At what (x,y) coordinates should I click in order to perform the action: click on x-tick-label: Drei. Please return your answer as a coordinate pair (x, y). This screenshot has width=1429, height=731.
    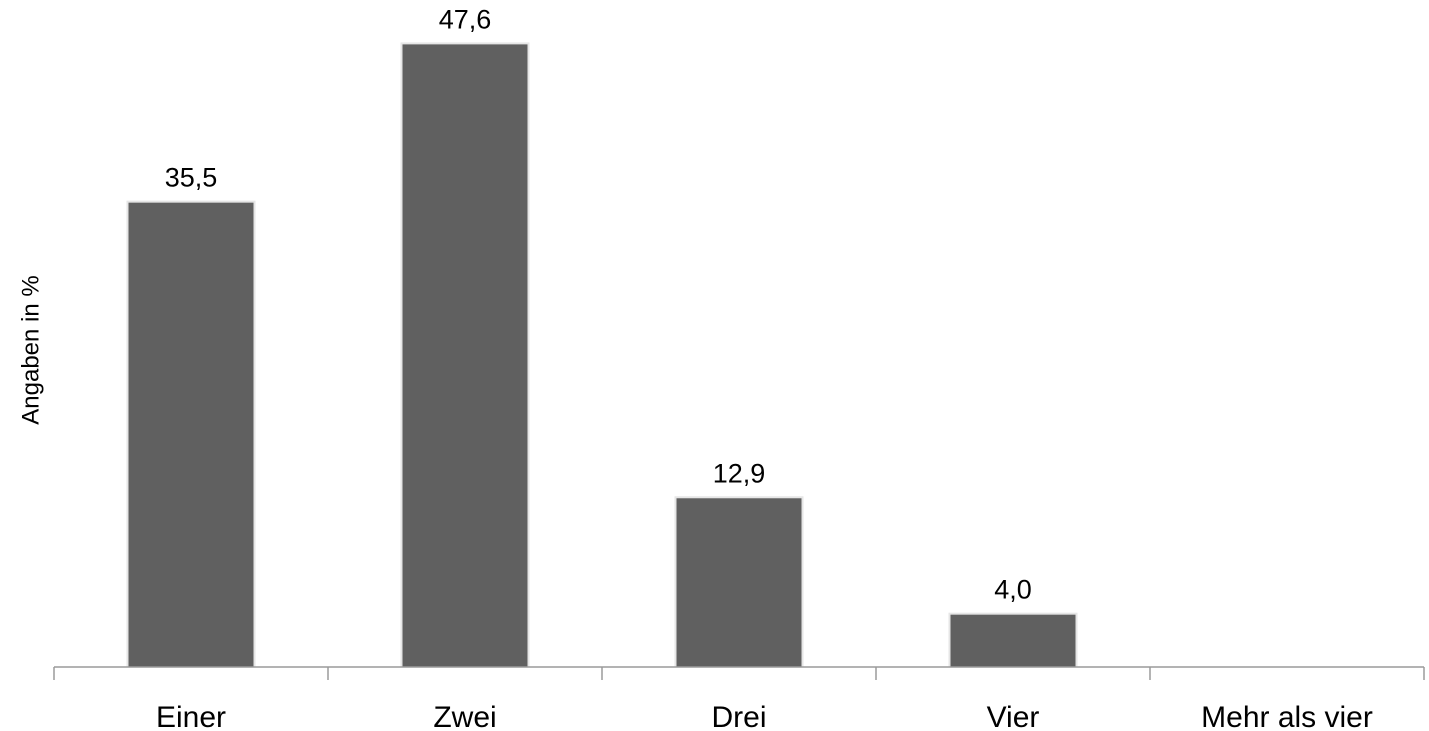
    Looking at the image, I should click on (738, 716).